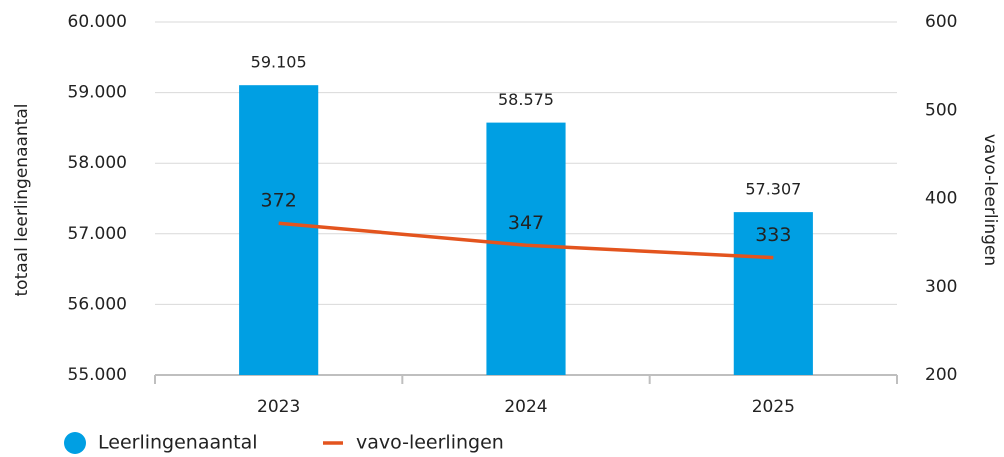  Describe the element at coordinates (279, 62) in the screenshot. I see `bar-value-label: 59.105` at that location.